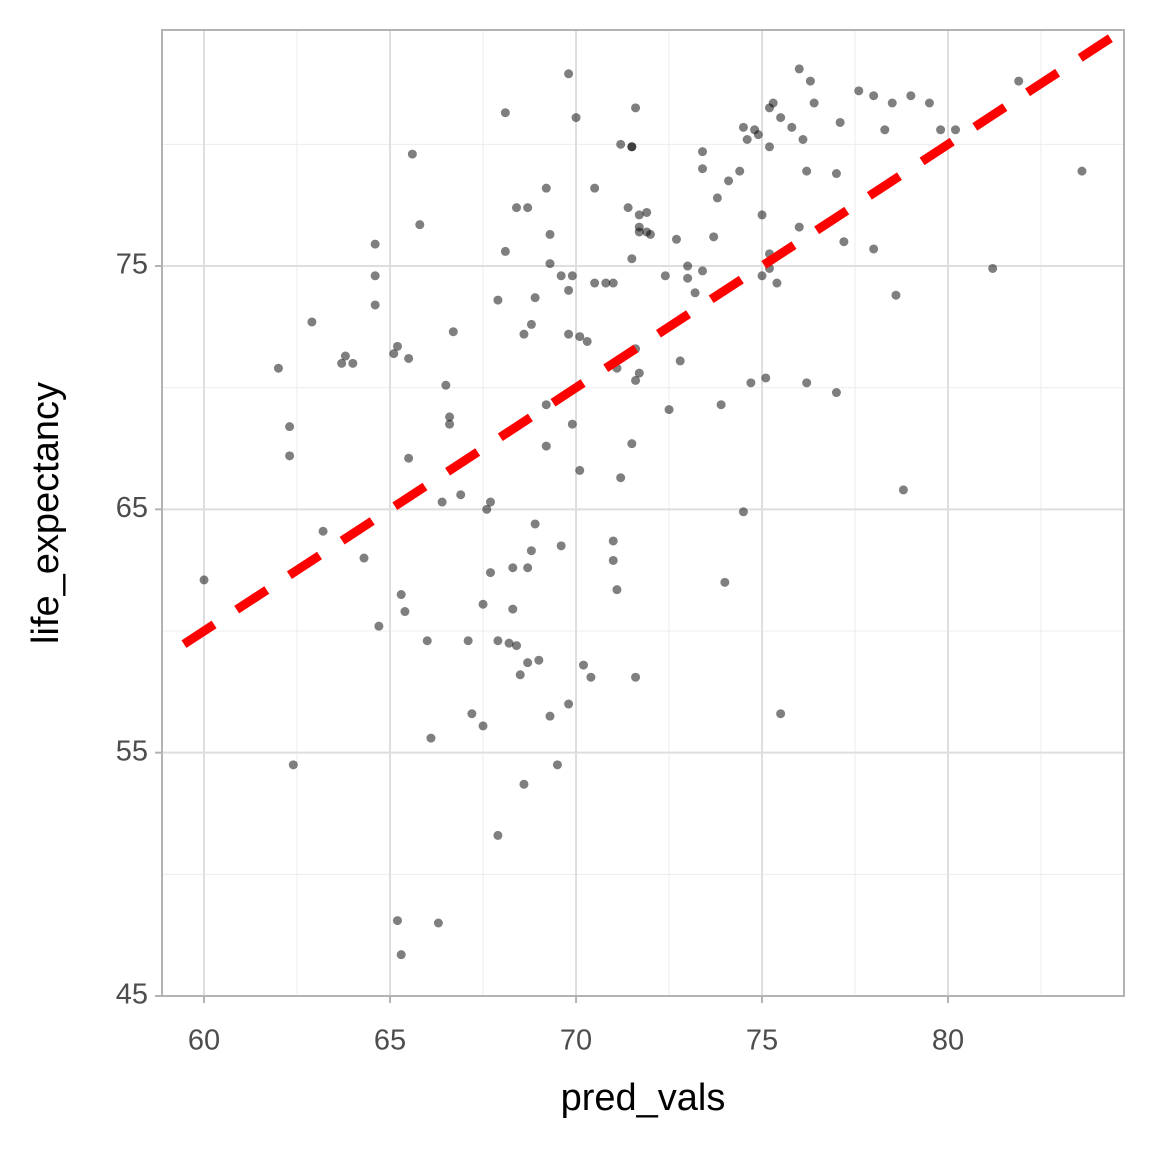 The height and width of the screenshot is (1152, 1152). Describe the element at coordinates (132, 995) in the screenshot. I see `y-tick-label: 45` at that location.